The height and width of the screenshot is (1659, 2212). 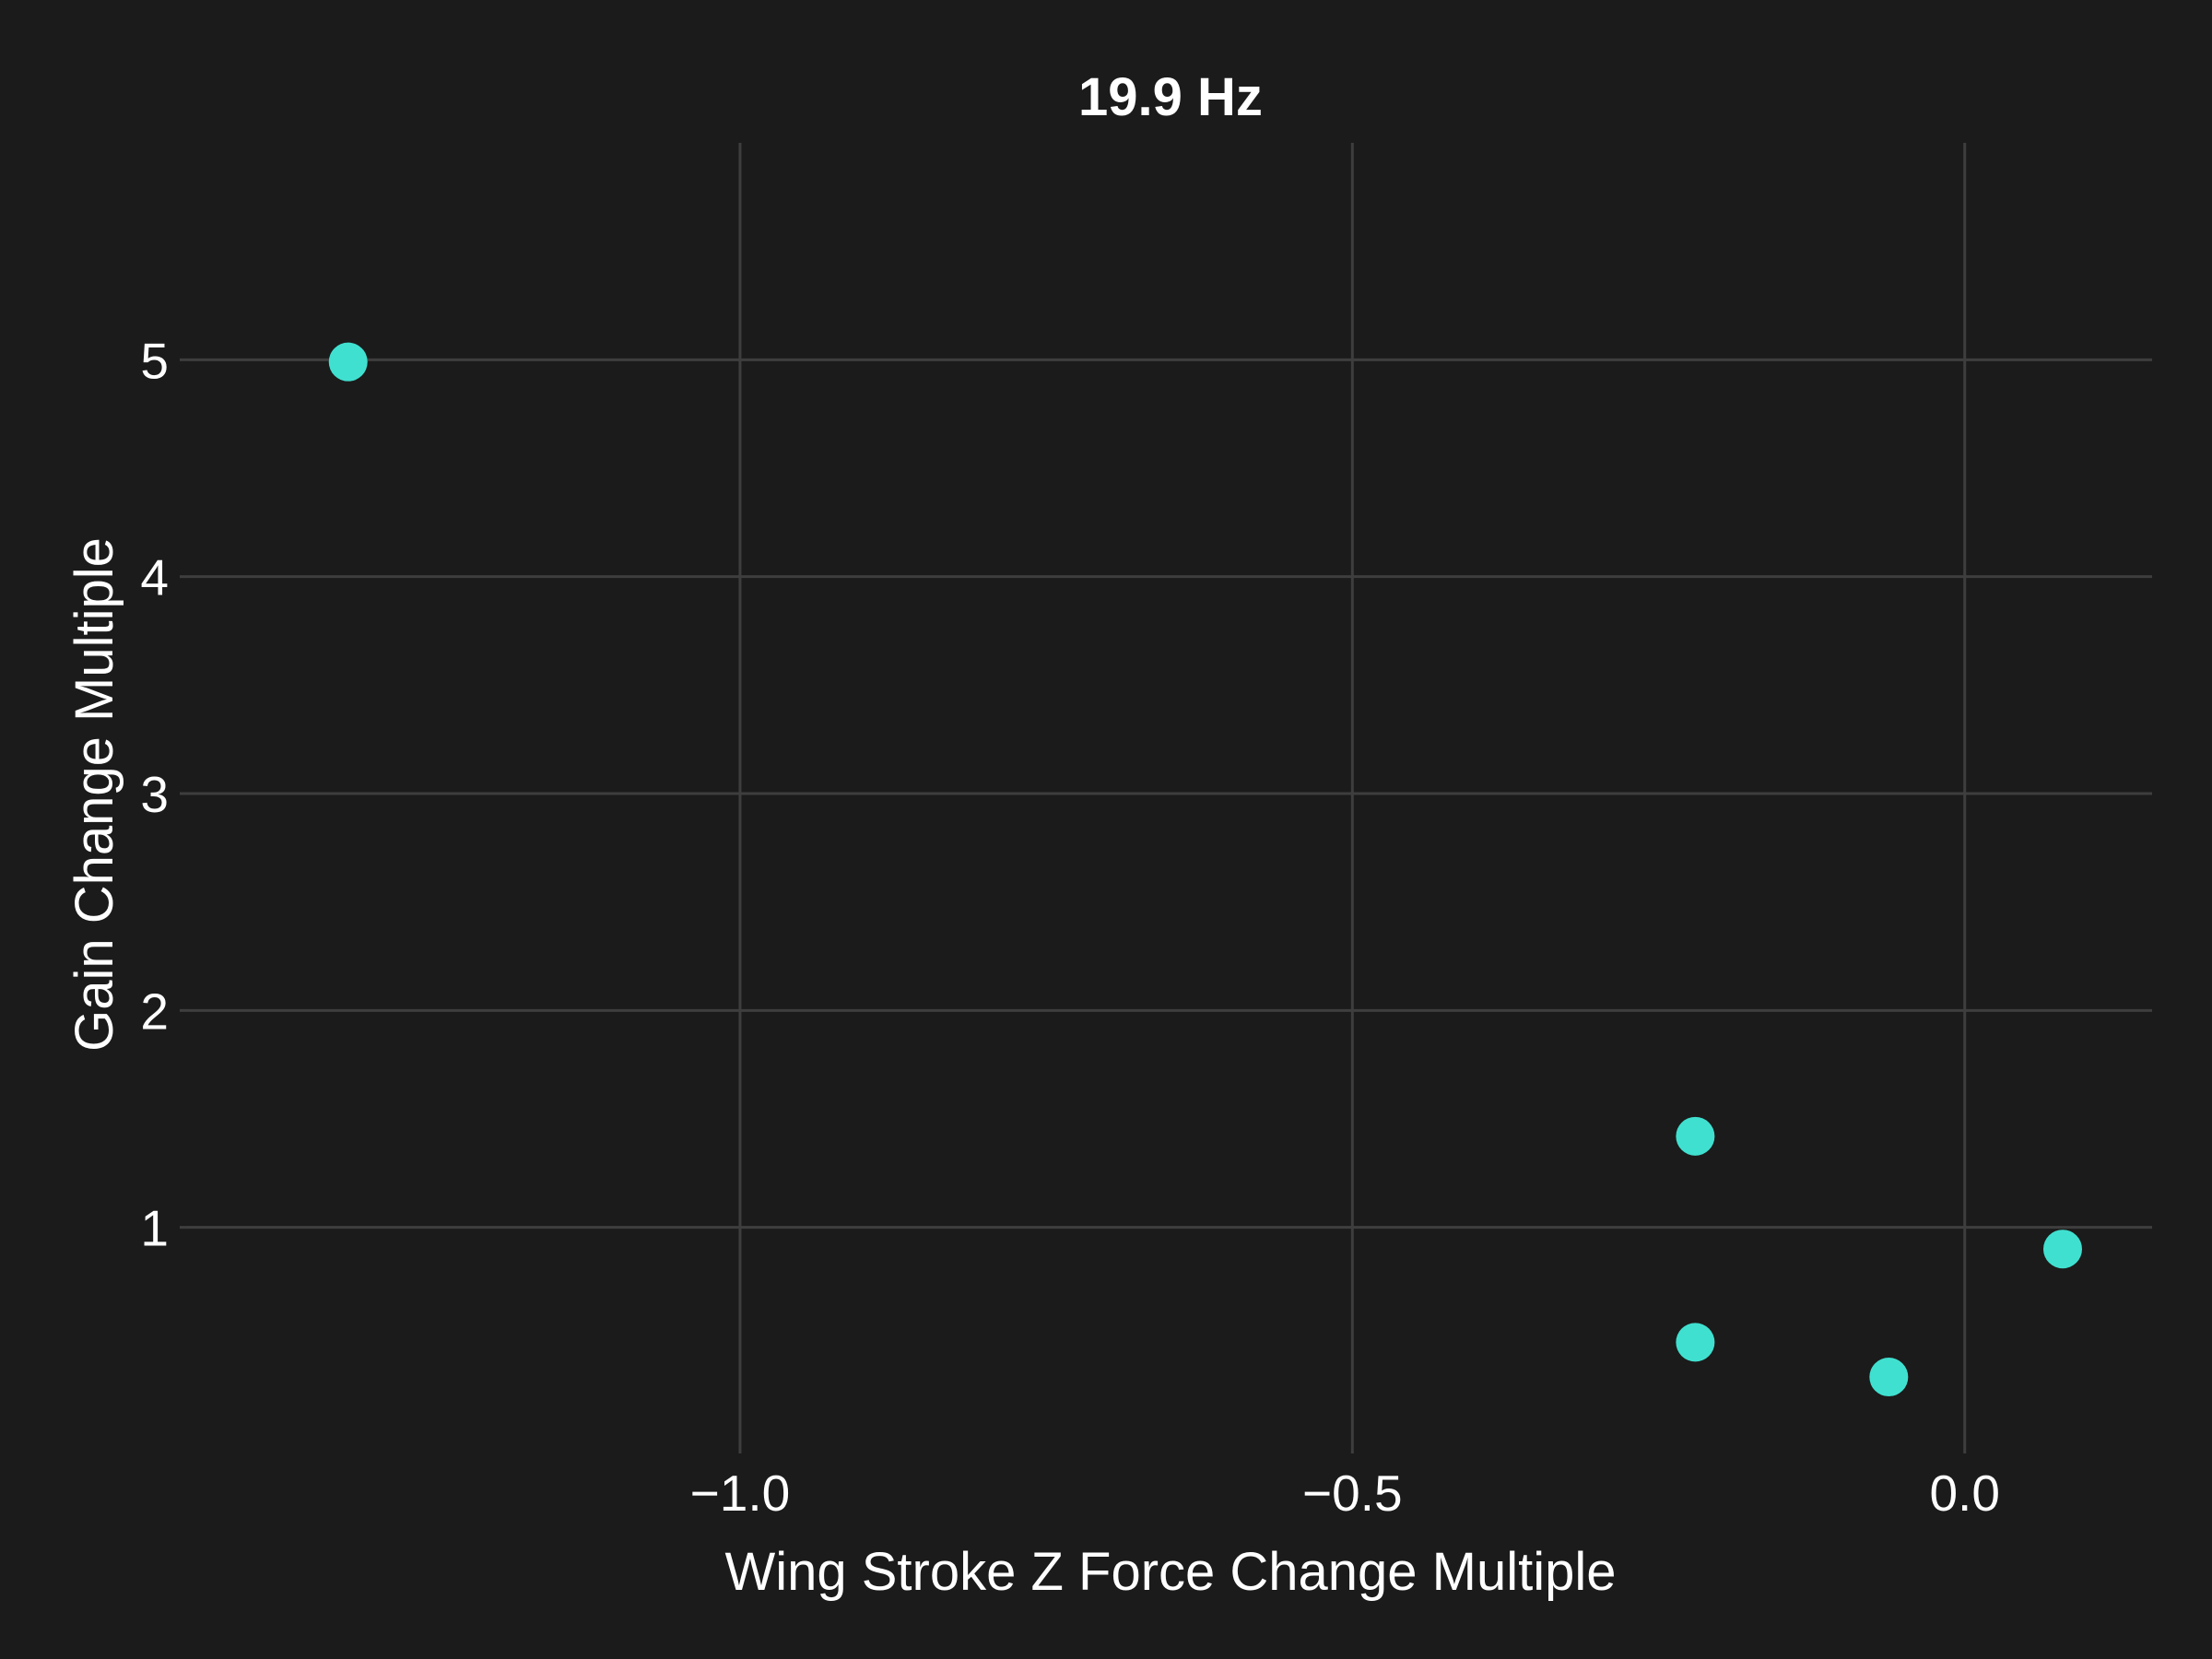 I want to click on y-tick-label: 5, so click(x=154, y=360).